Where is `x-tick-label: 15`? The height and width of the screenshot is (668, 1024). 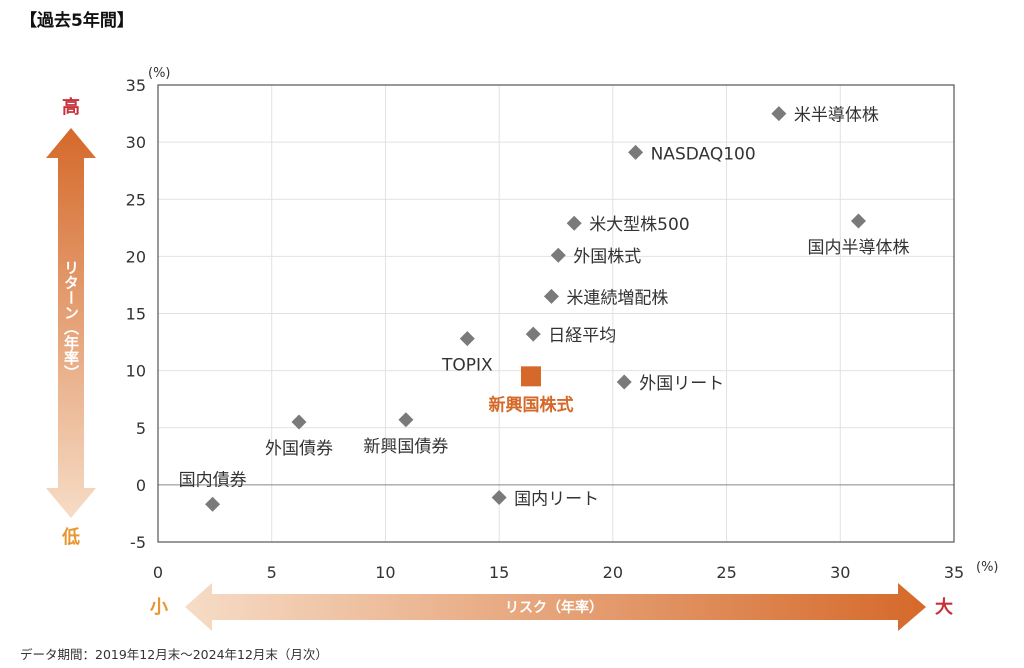 x-tick-label: 15 is located at coordinates (499, 572).